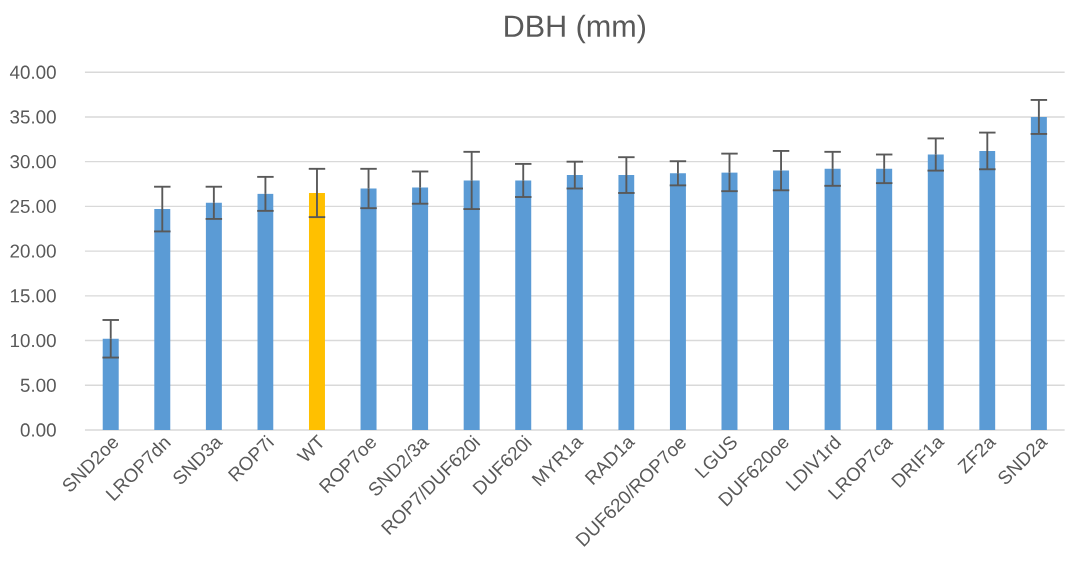 The image size is (1070, 577). I want to click on y-tick-label: 10.00, so click(33, 340).